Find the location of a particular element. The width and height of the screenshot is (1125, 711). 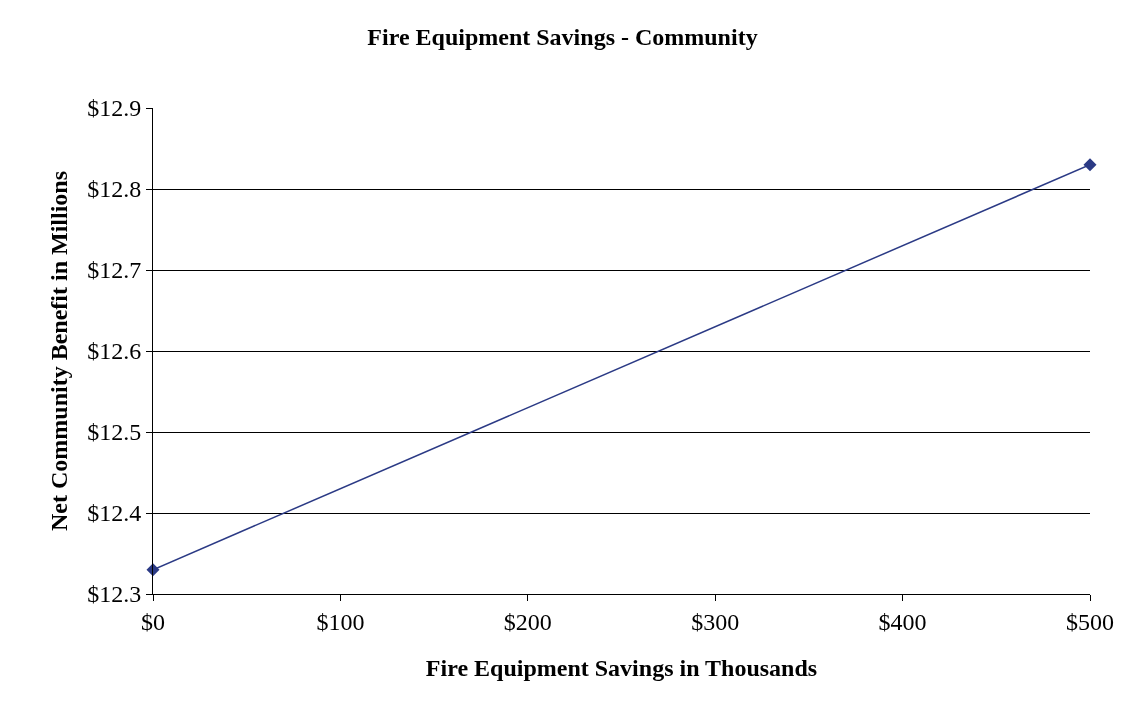

y-tick-label: $12.9 is located at coordinates (114, 108).